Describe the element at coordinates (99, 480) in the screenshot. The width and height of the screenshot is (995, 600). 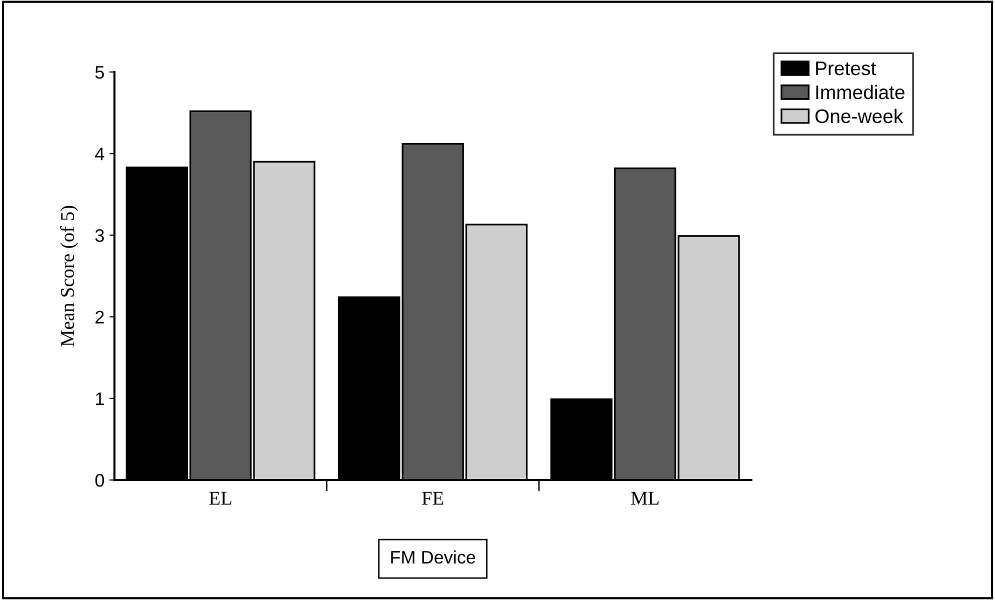
I see `y-tick-label: 0` at that location.